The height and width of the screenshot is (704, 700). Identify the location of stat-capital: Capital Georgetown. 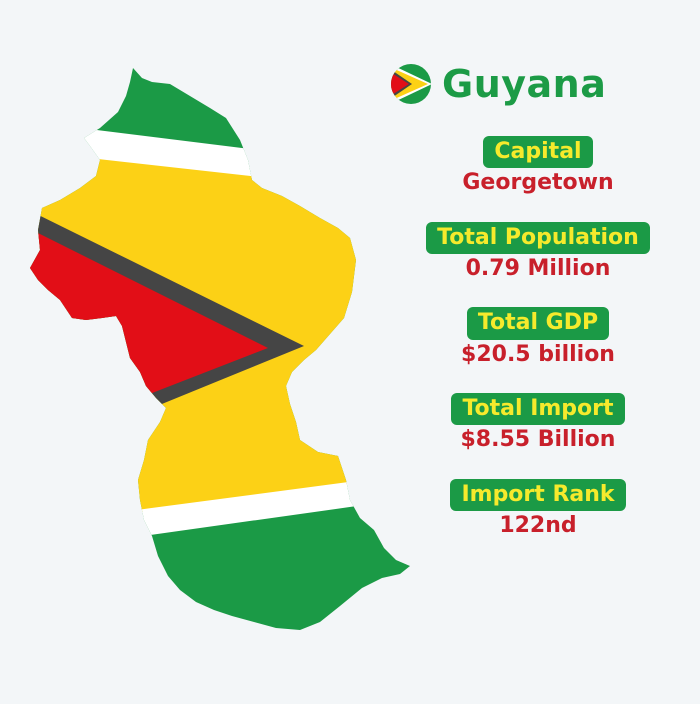
(538, 166).